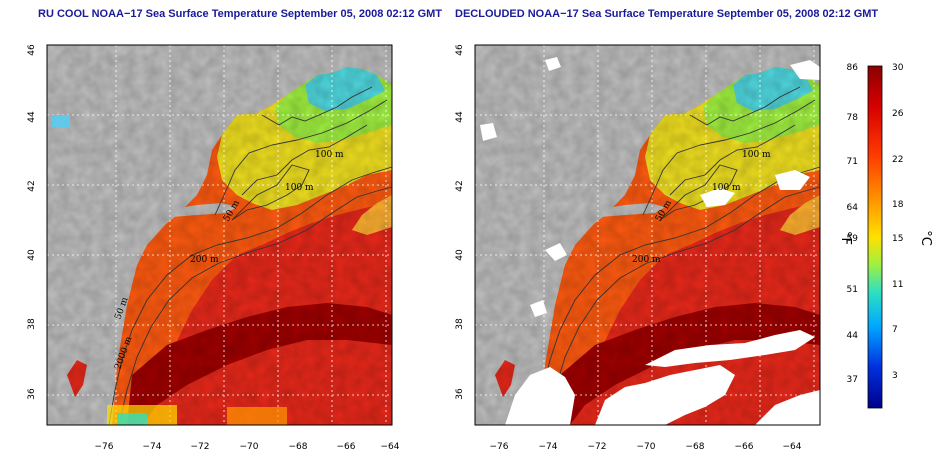  I want to click on contour-label-200m: 200 m, so click(204, 260).